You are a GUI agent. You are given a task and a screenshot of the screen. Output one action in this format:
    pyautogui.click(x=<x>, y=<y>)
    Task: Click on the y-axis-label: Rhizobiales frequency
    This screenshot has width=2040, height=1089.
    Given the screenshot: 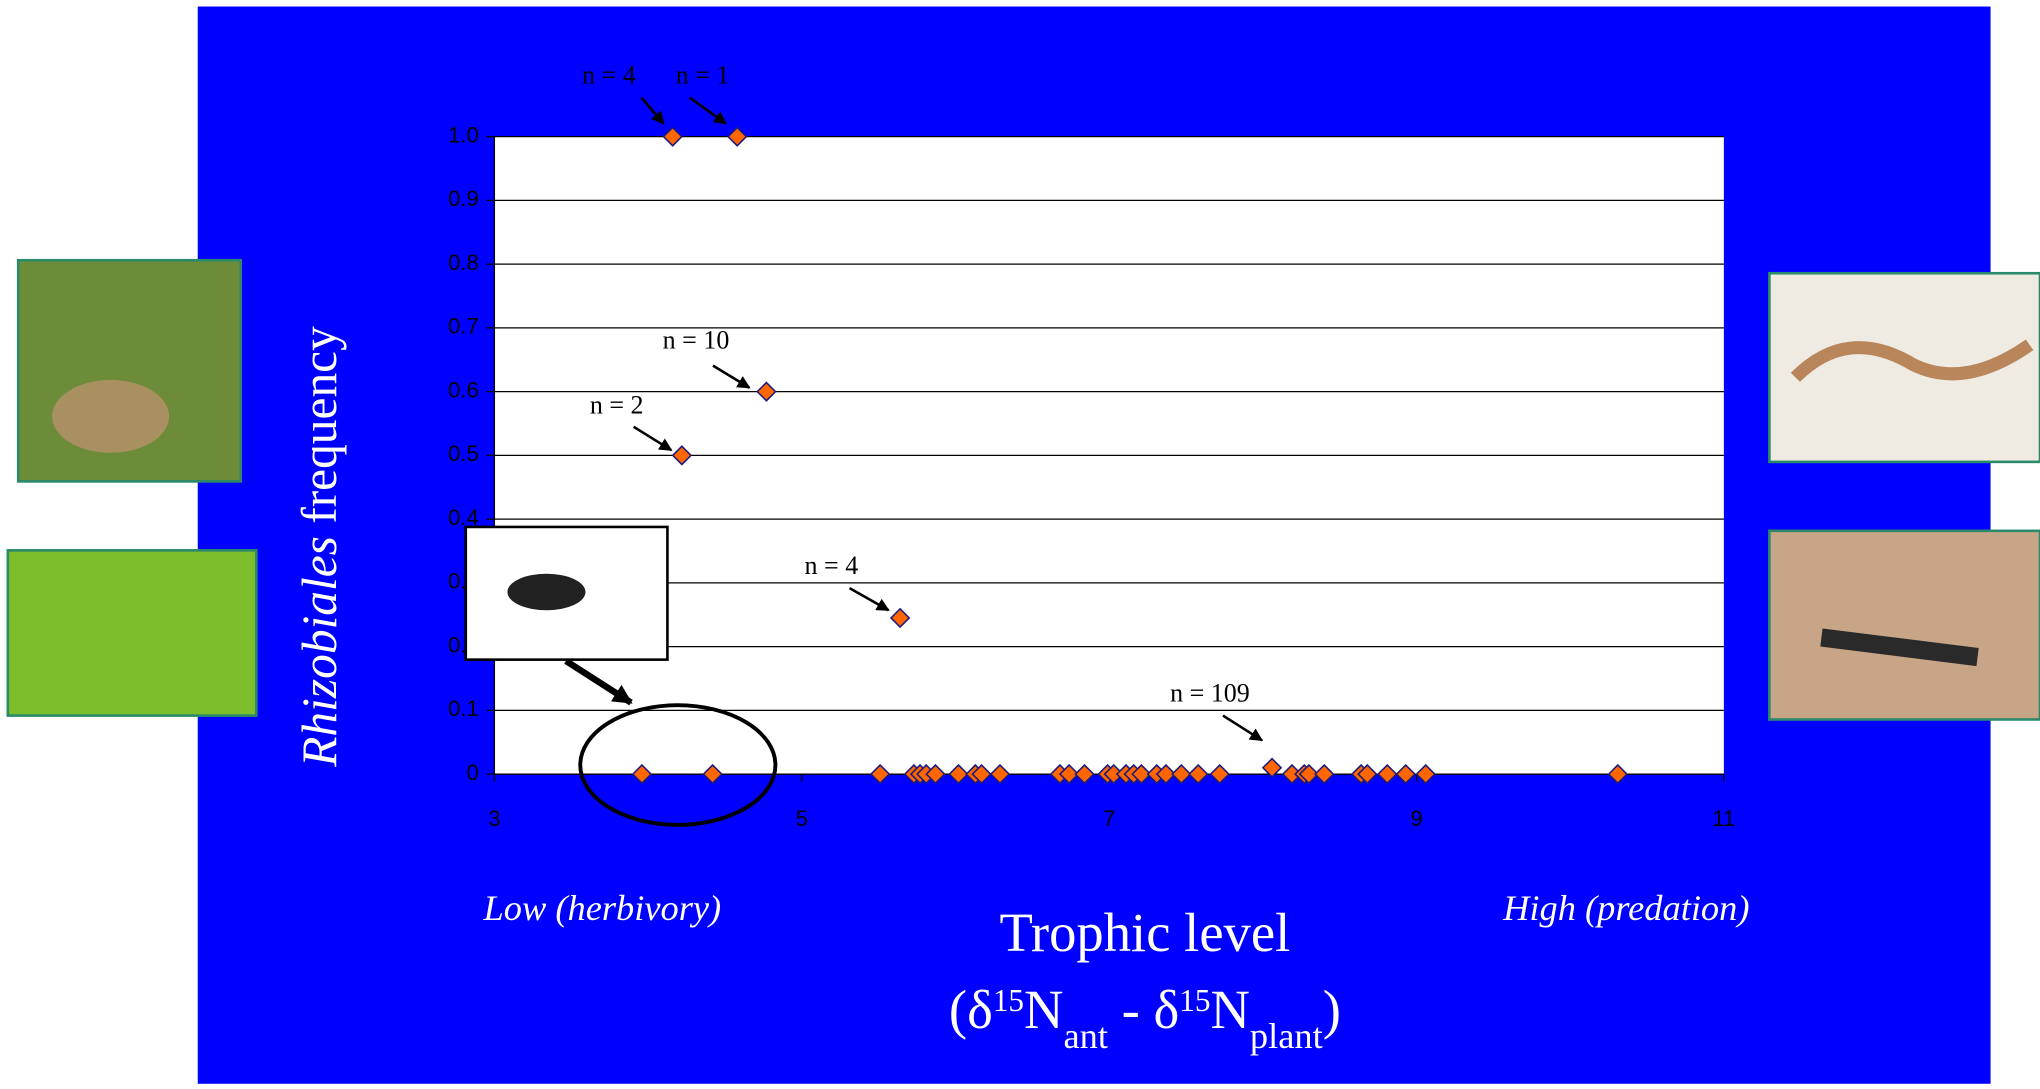 What is the action you would take?
    pyautogui.click(x=320, y=547)
    